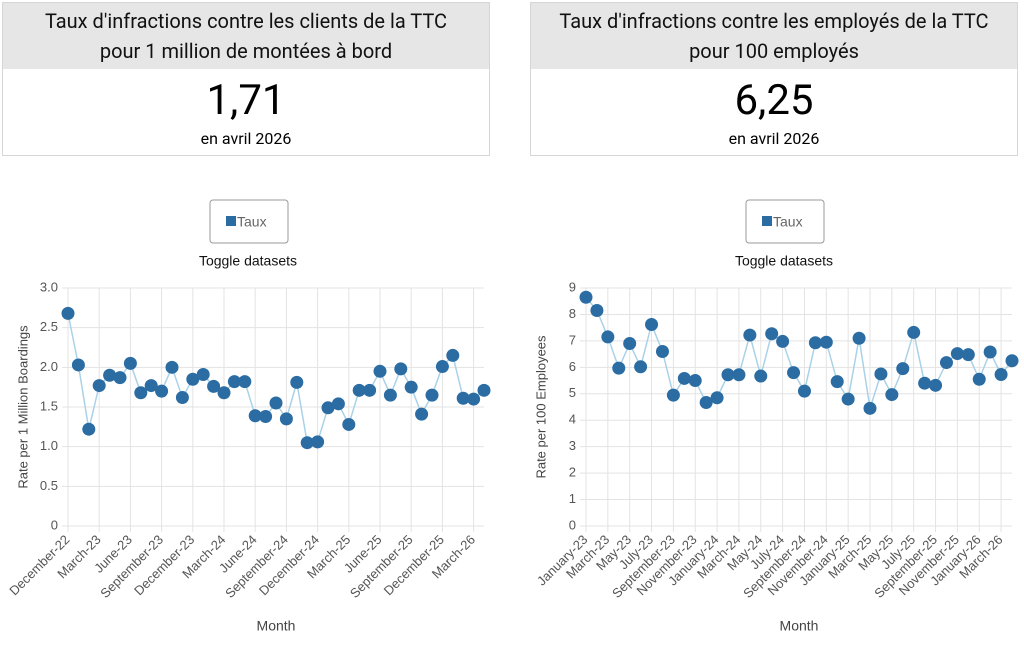 This screenshot has height=647, width=1024. I want to click on y-tick-label: 0.5, so click(49, 485).